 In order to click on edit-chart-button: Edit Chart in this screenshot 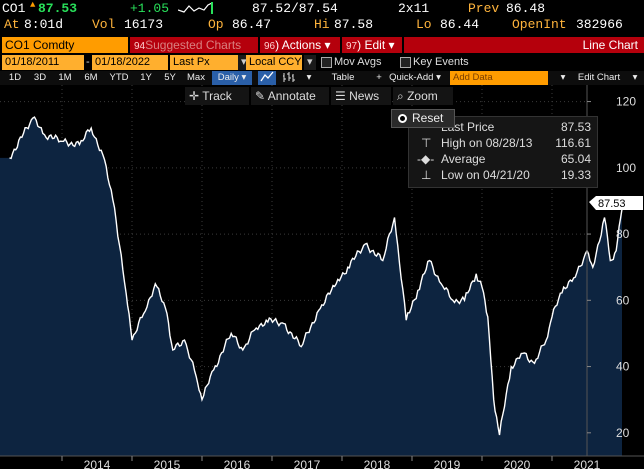, I will do `click(599, 78)`.